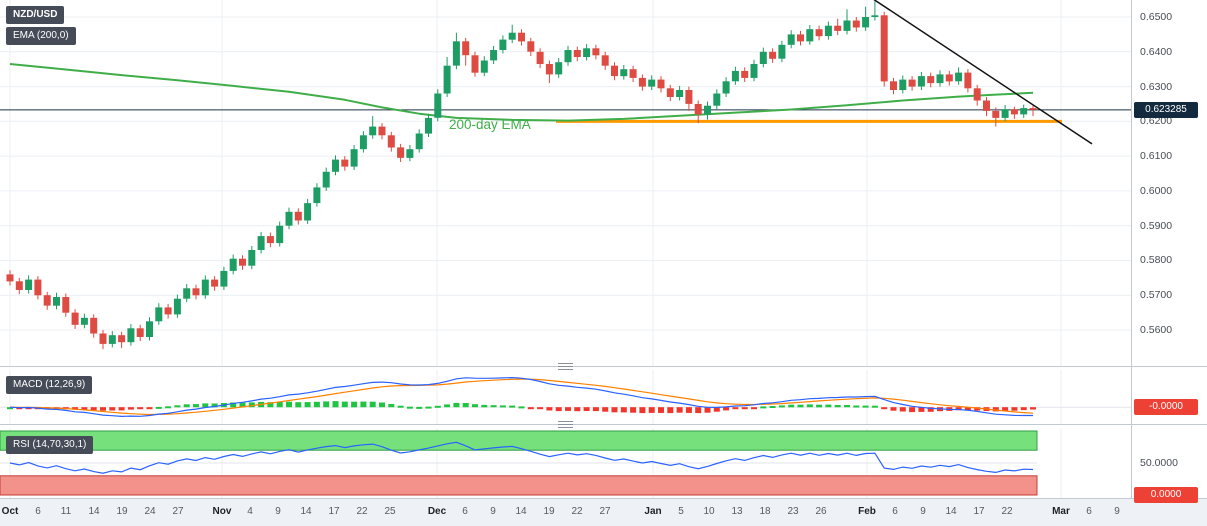 This screenshot has height=526, width=1207. I want to click on price-scale-label: 0.6100, so click(1156, 156).